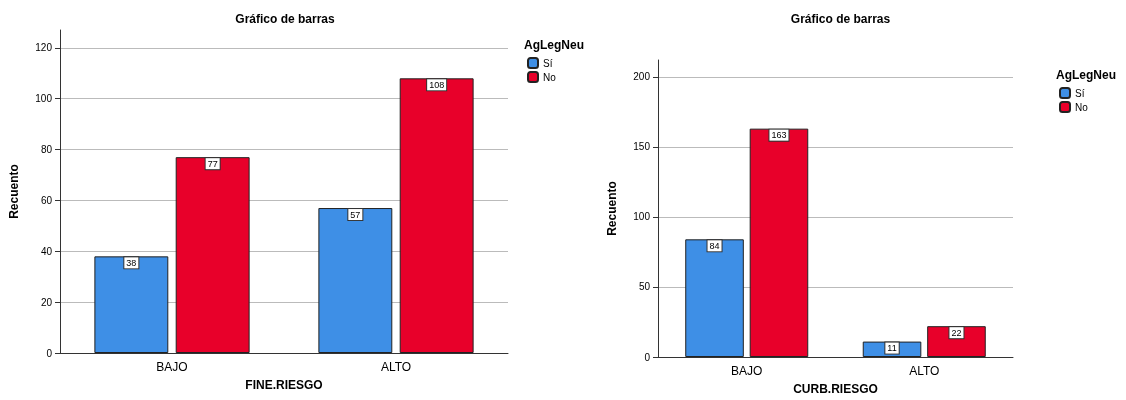  What do you see at coordinates (437, 84) in the screenshot?
I see `data-label: 108` at bounding box center [437, 84].